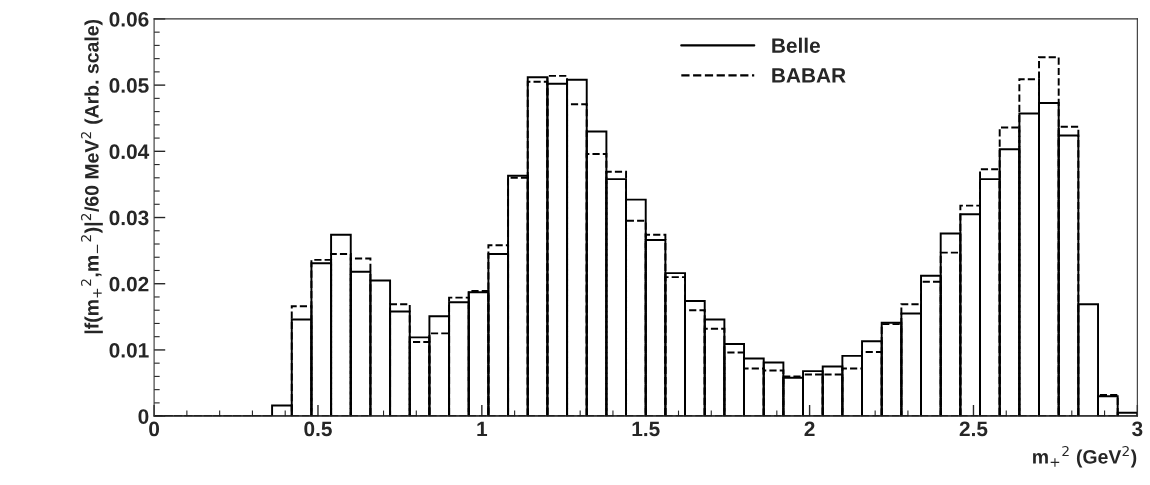 The width and height of the screenshot is (1150, 485). Describe the element at coordinates (129, 85) in the screenshot. I see `y-tick-label: 0.05` at that location.